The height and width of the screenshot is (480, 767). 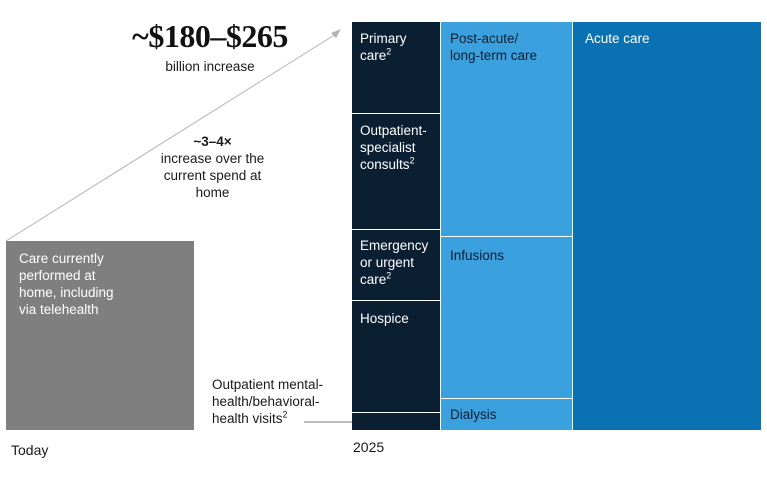 What do you see at coordinates (61, 258) in the screenshot?
I see `today-label-line-1: Care currently` at bounding box center [61, 258].